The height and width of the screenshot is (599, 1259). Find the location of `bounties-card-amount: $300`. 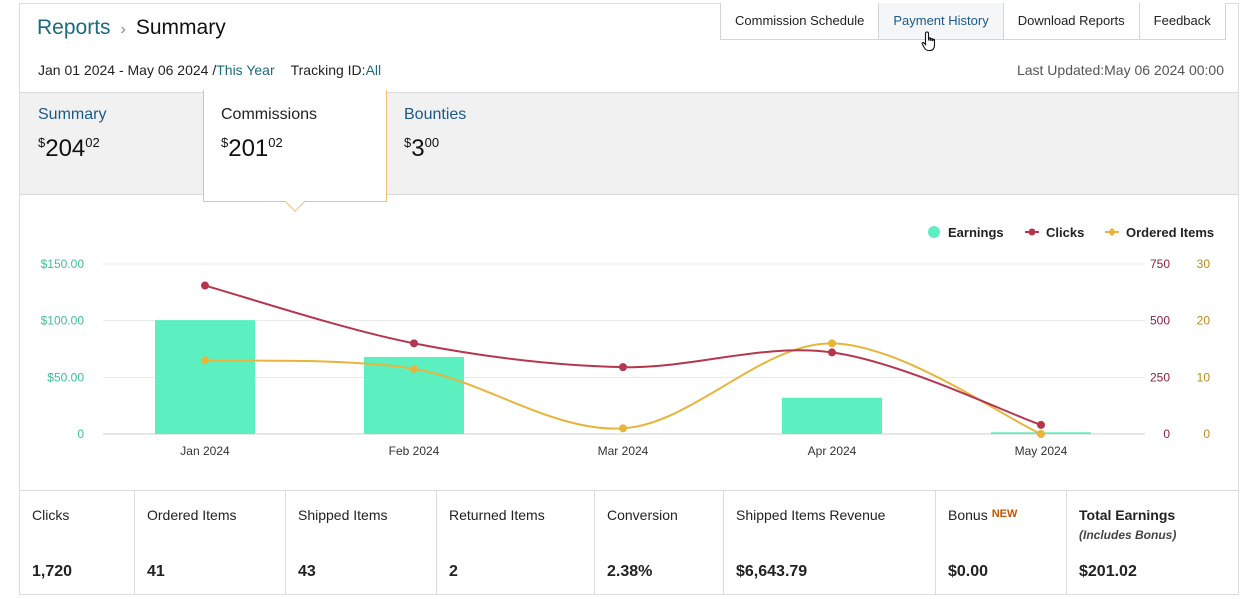

bounties-card-amount: $300 is located at coordinates (422, 148).